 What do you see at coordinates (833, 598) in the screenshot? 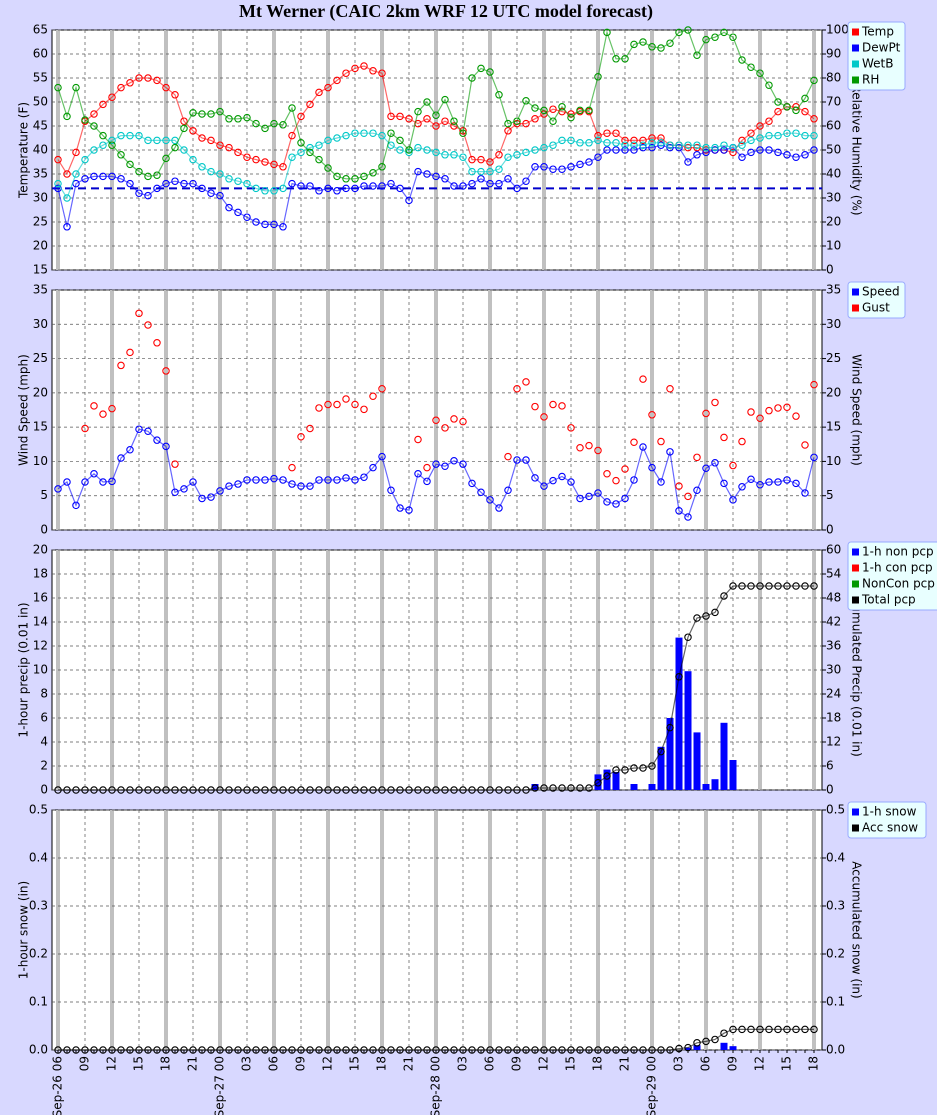
I see `y2-tick-label: 48` at bounding box center [833, 598].